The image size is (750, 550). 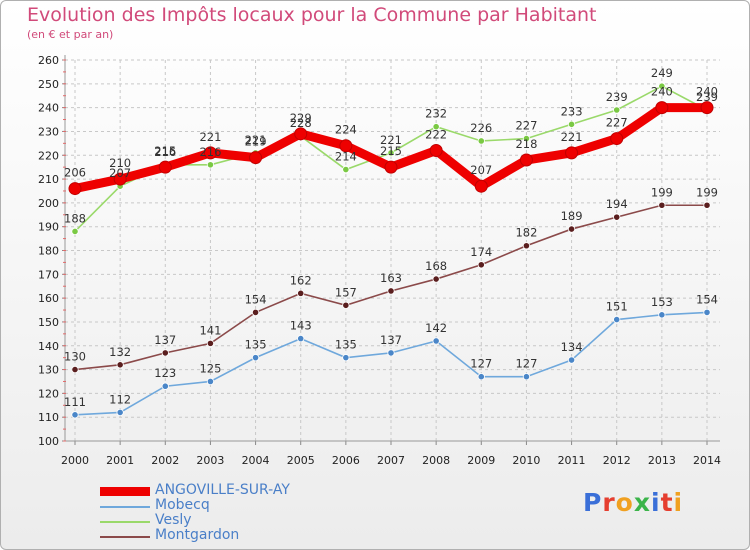 I want to click on data-label: 188, so click(x=75, y=218).